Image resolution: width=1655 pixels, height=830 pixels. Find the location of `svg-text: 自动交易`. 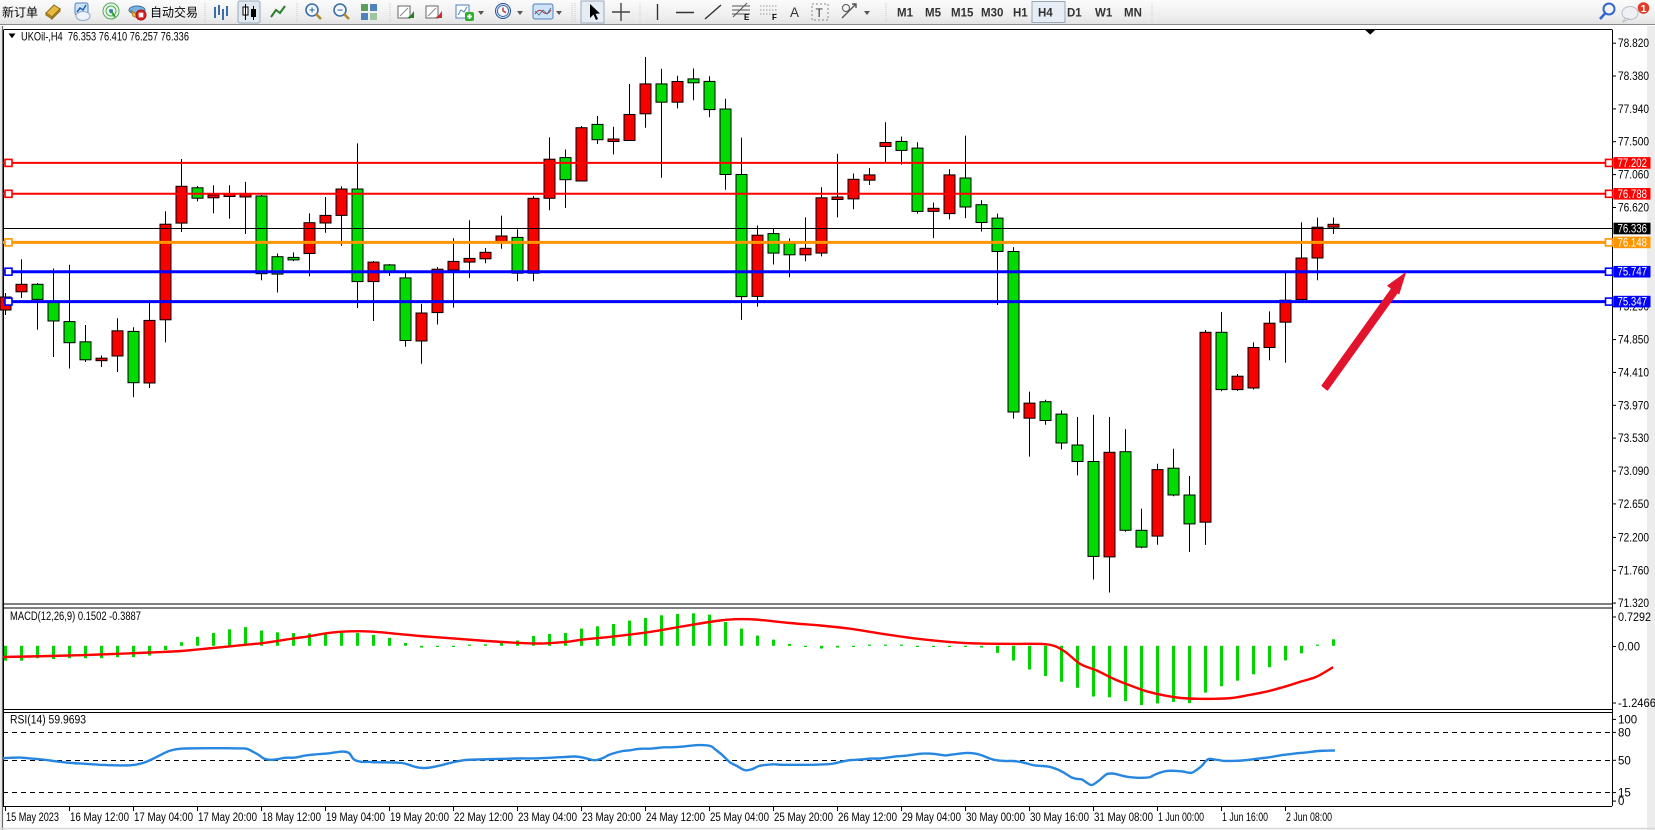

svg-text: 自动交易 is located at coordinates (174, 12).